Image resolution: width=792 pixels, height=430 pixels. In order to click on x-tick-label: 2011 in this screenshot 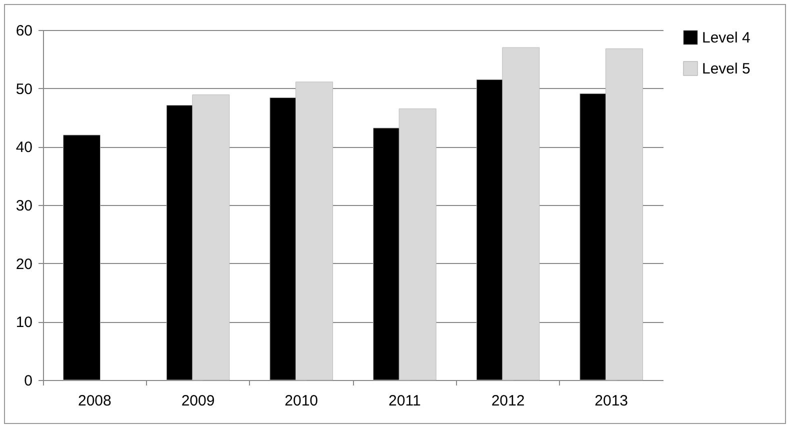, I will do `click(404, 401)`.